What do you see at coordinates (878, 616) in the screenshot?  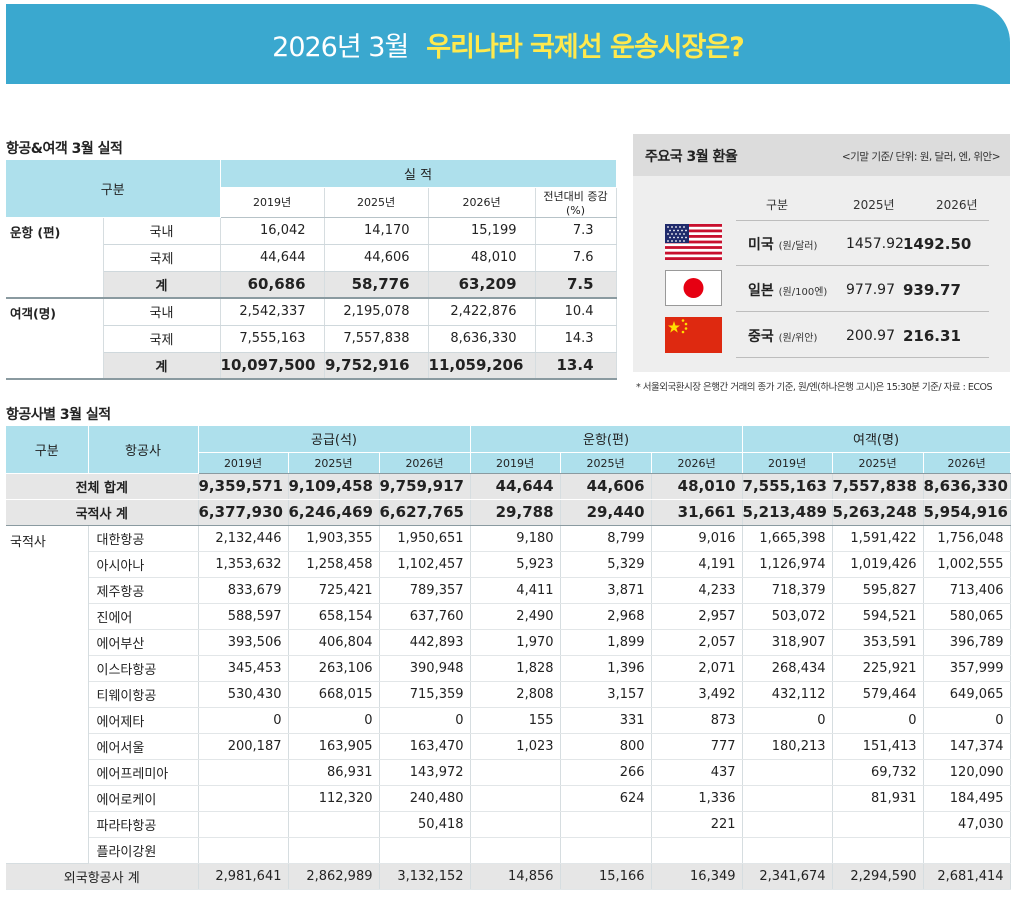 I see `table-cell: 594,521` at bounding box center [878, 616].